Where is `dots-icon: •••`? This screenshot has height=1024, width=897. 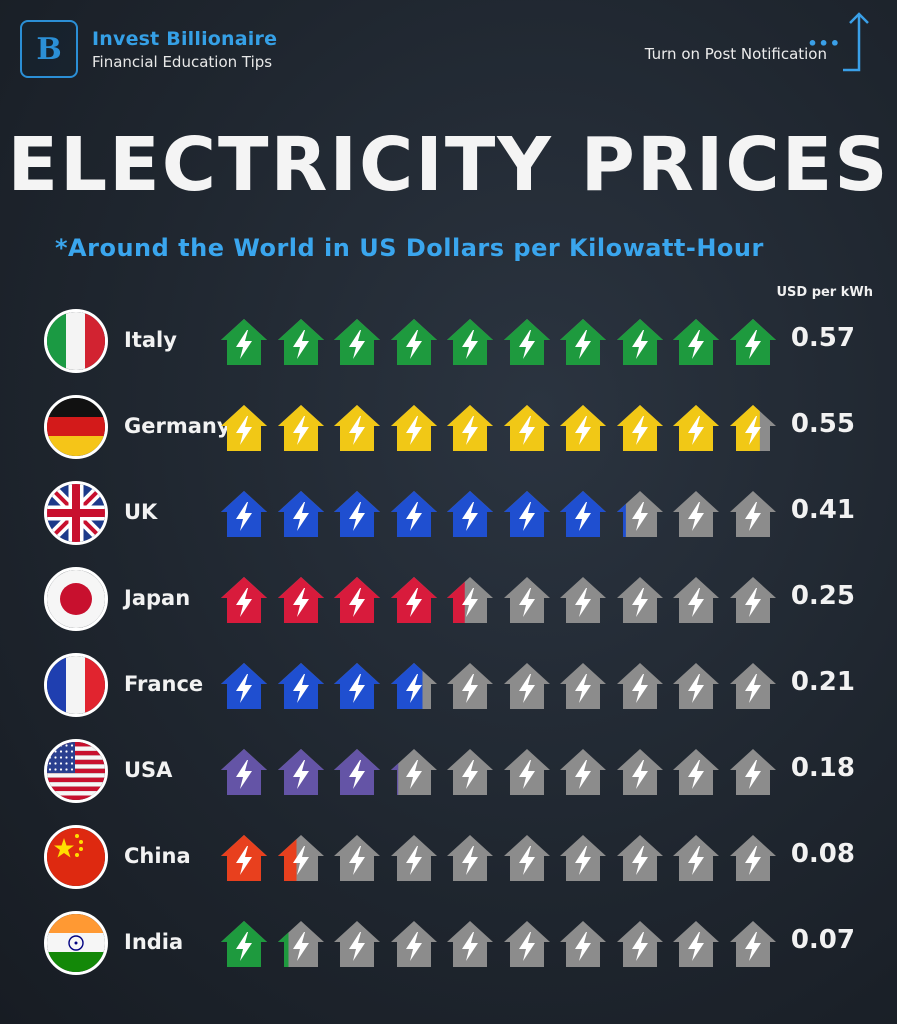 dots-icon: ••• is located at coordinates (824, 43).